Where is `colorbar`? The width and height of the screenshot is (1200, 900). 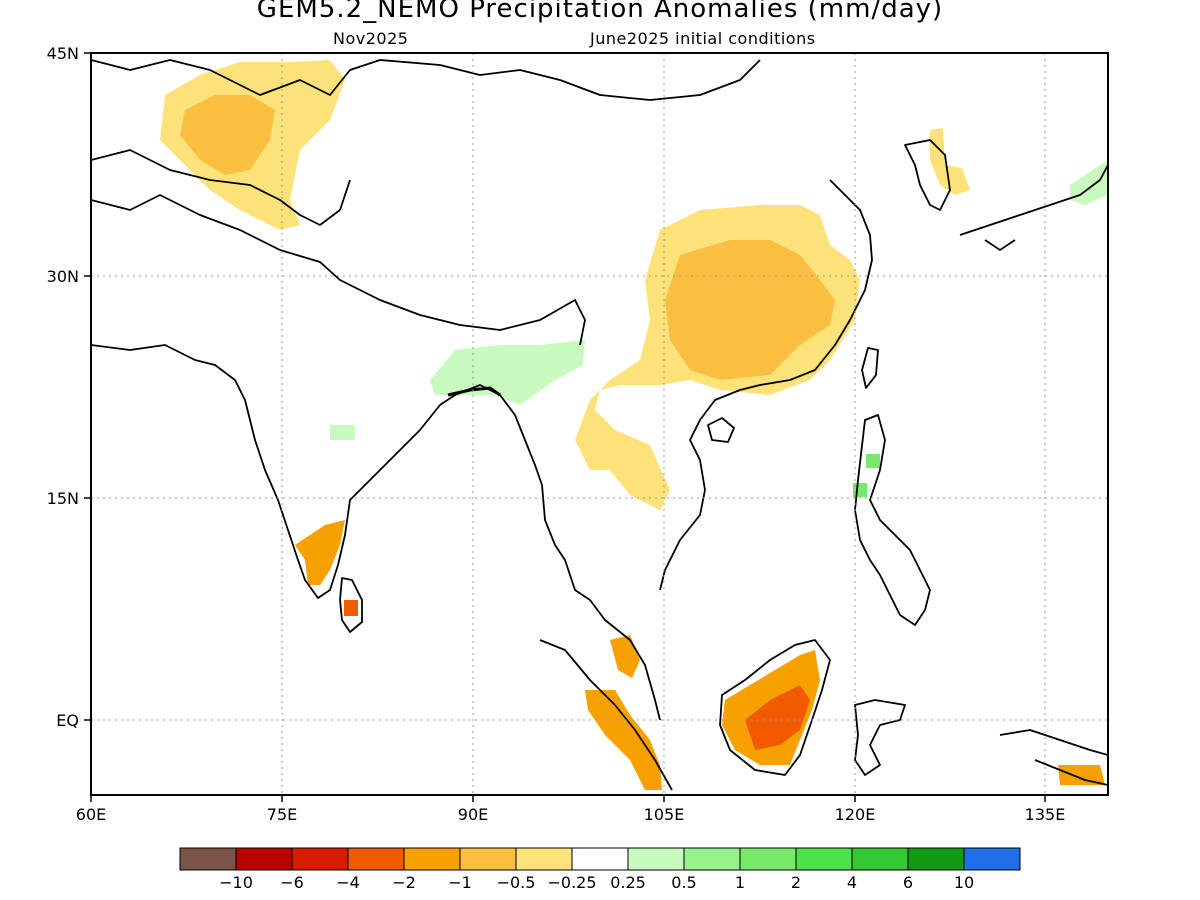 colorbar is located at coordinates (600, 859).